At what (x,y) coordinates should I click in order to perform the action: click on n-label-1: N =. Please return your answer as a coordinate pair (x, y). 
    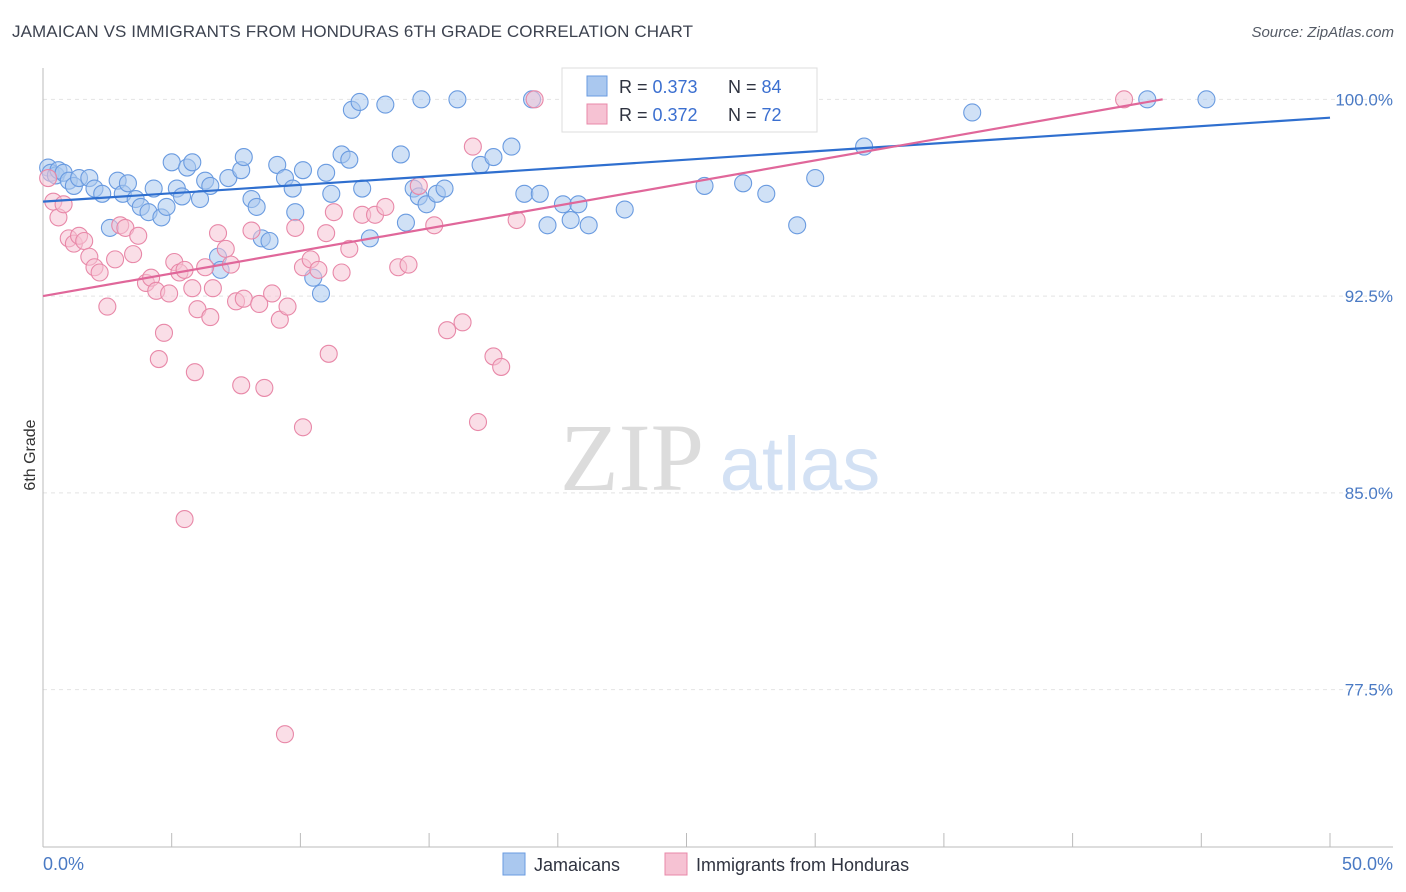
    Looking at the image, I should click on (745, 87).